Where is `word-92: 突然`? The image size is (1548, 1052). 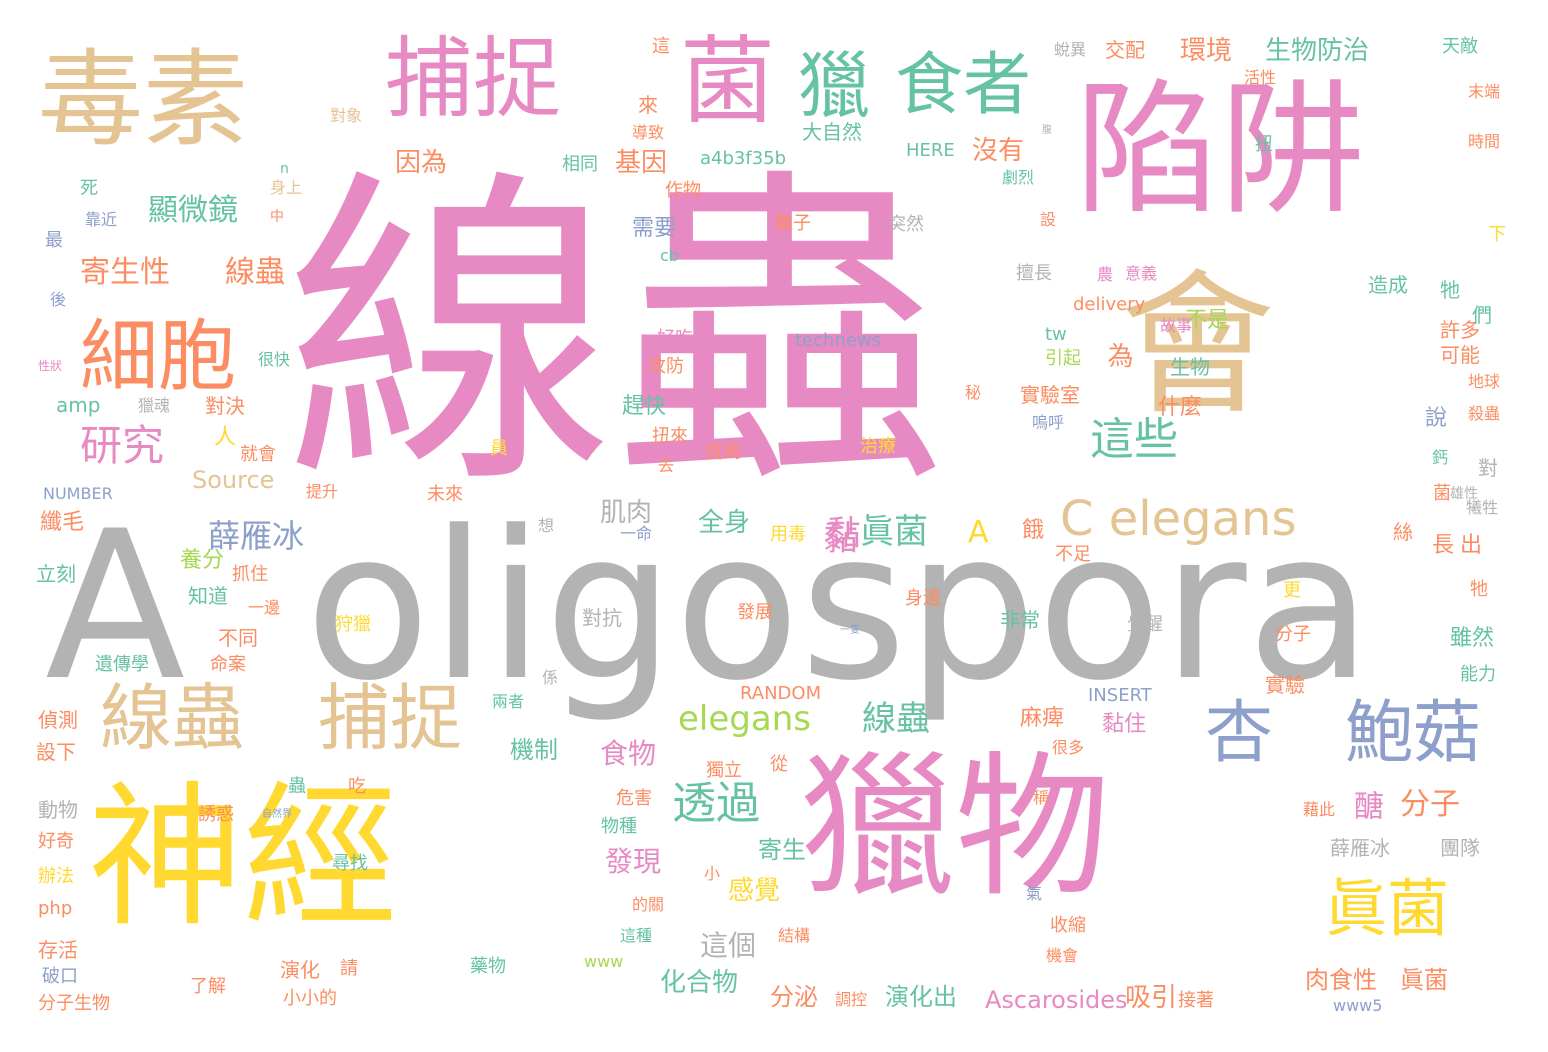
word-92: 突然 is located at coordinates (906, 224).